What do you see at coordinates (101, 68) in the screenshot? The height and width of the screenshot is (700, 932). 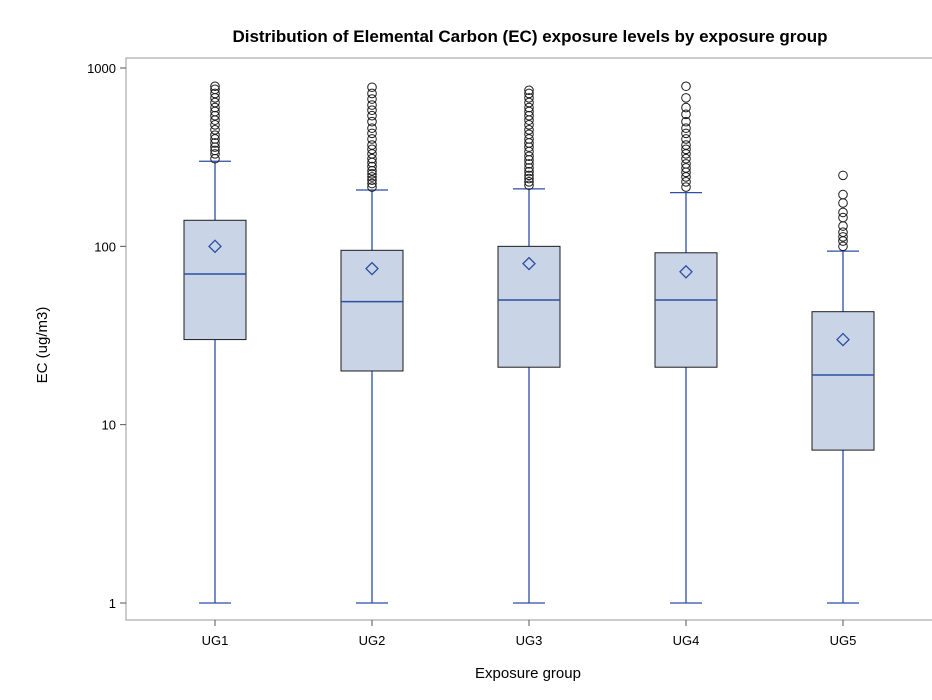 I see `y-tick-label: 1000` at bounding box center [101, 68].